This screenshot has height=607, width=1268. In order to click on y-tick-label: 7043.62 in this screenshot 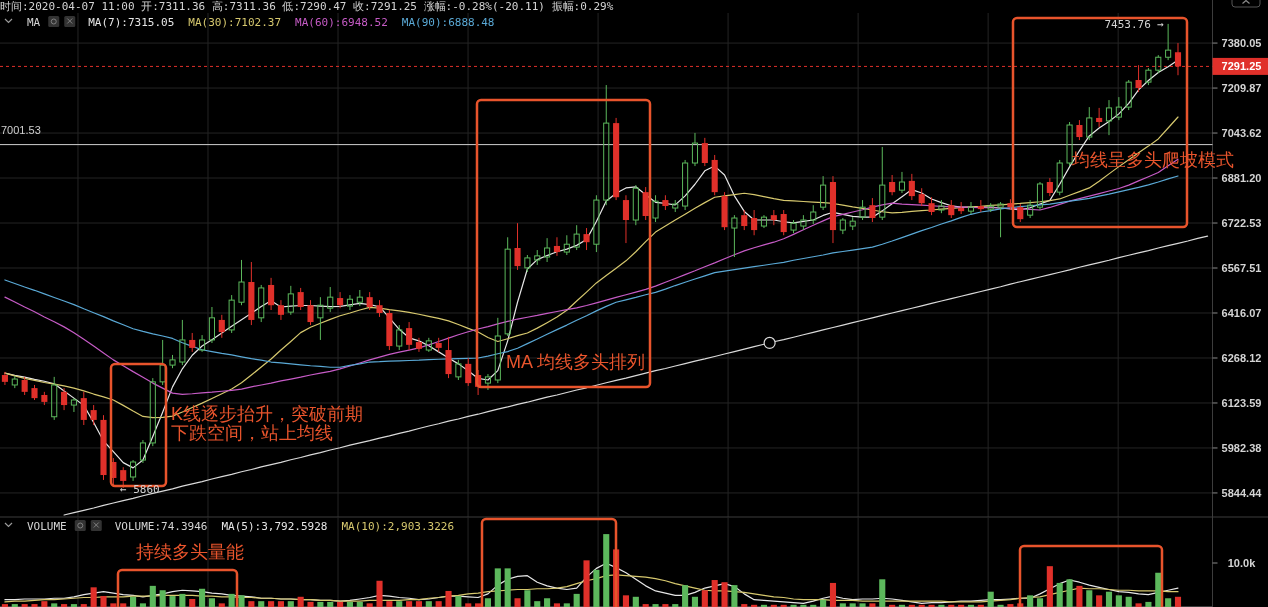, I will do `click(1241, 133)`.